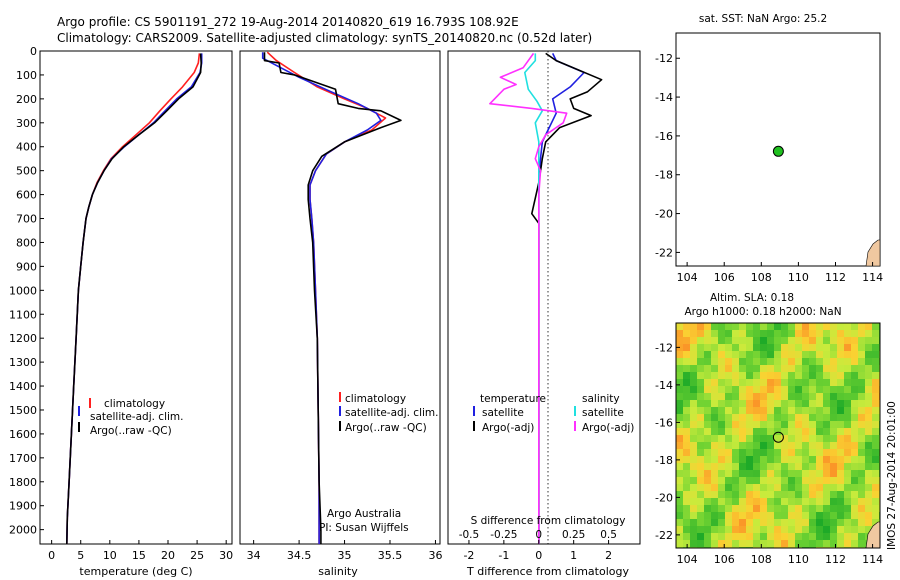  What do you see at coordinates (664, 497) in the screenshot?
I see `sla-ytick-label: -20` at bounding box center [664, 497].